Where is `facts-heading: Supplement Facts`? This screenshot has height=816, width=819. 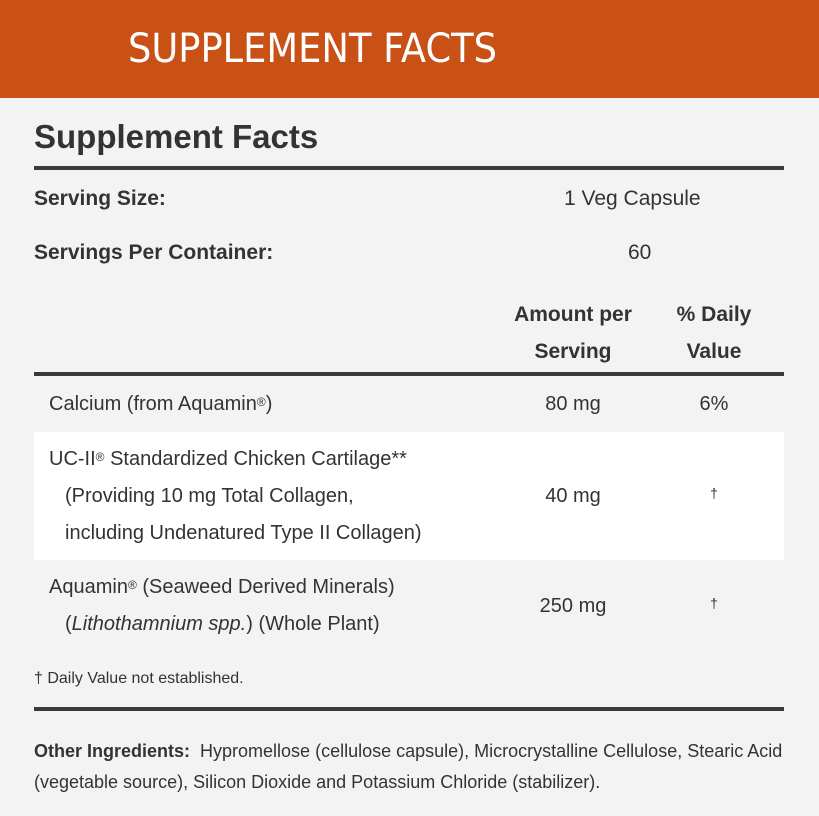 facts-heading: Supplement Facts is located at coordinates (176, 136).